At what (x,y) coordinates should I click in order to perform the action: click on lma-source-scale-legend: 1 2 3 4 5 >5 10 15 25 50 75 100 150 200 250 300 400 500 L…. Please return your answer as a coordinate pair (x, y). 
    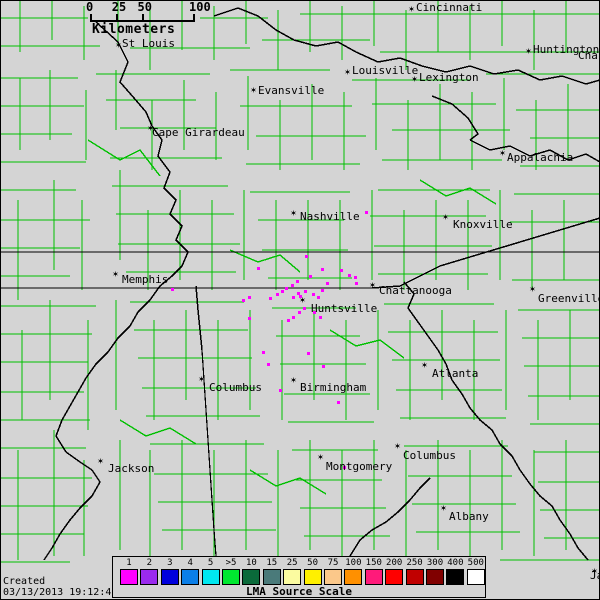
    Looking at the image, I should click on (299, 577).